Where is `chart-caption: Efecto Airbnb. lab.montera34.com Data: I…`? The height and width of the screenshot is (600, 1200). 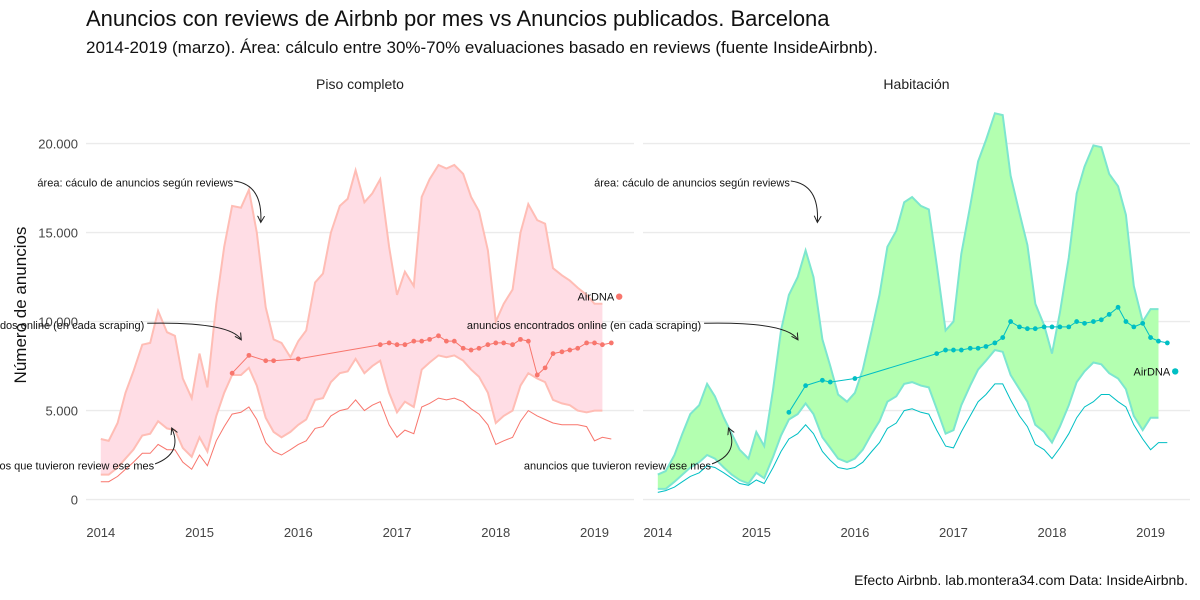 chart-caption: Efecto Airbnb. lab.montera34.com Data: I… is located at coordinates (1021, 580).